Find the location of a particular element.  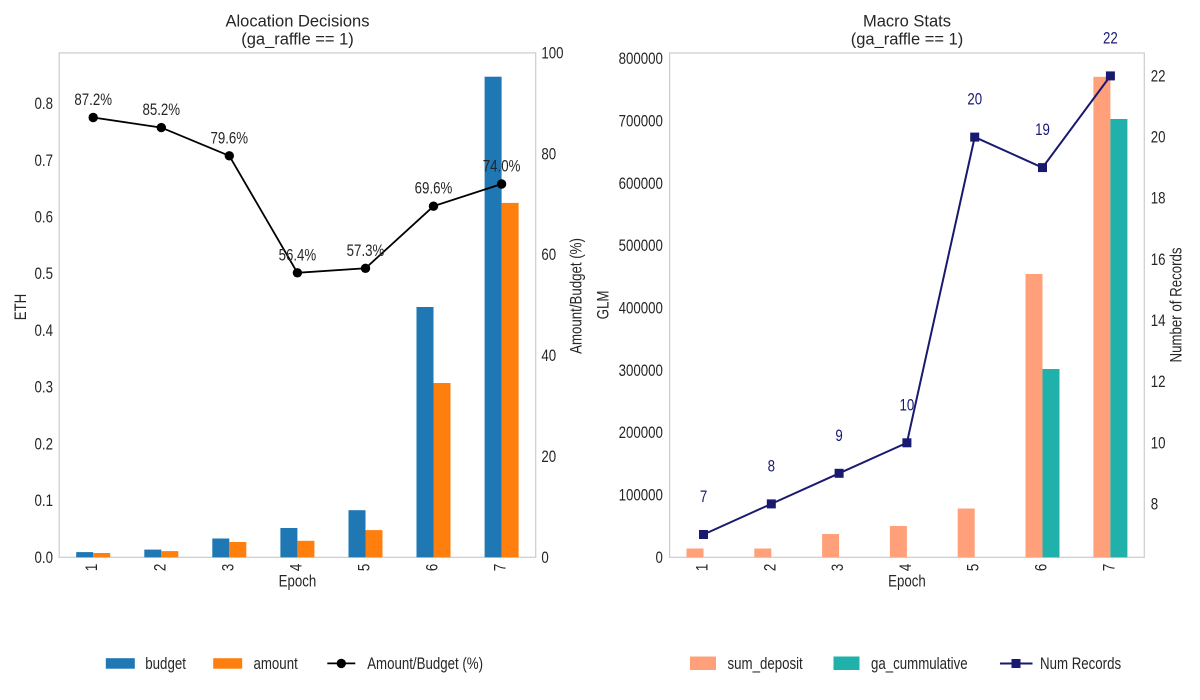

svg-text: 14 is located at coordinates (1158, 321).